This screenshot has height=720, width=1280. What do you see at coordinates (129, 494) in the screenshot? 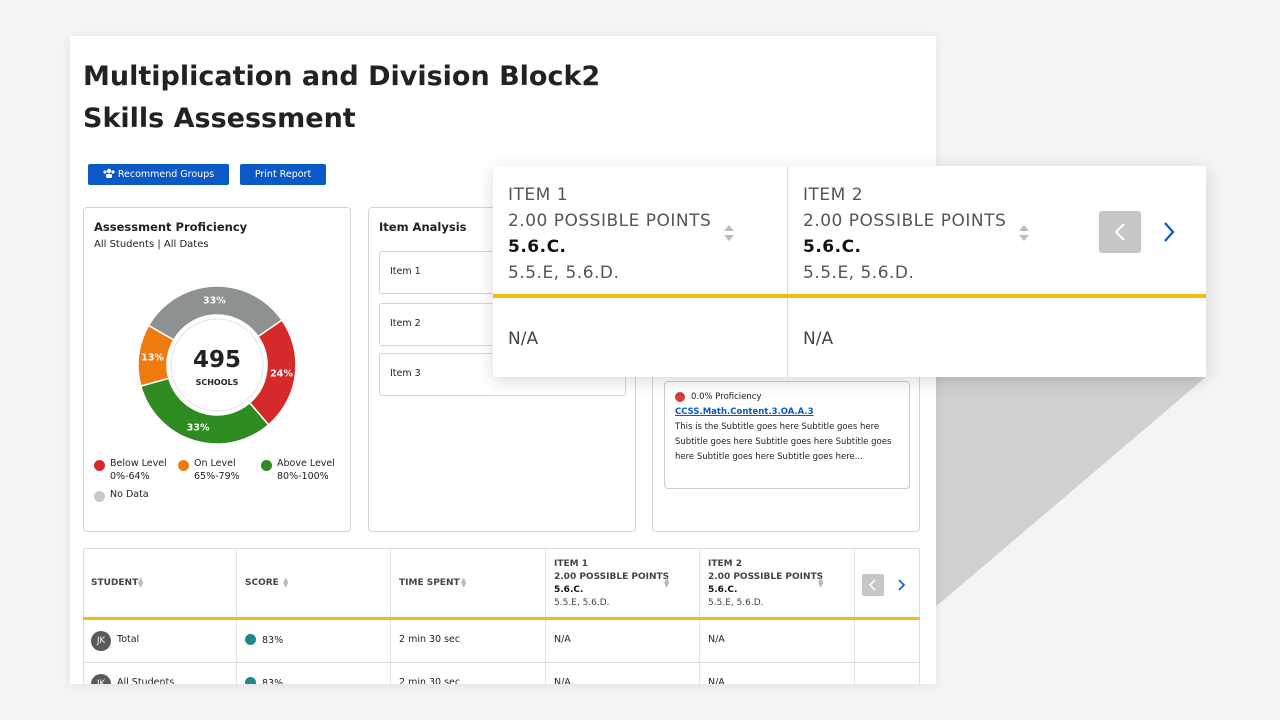
I see `legend-label: No Data` at bounding box center [129, 494].